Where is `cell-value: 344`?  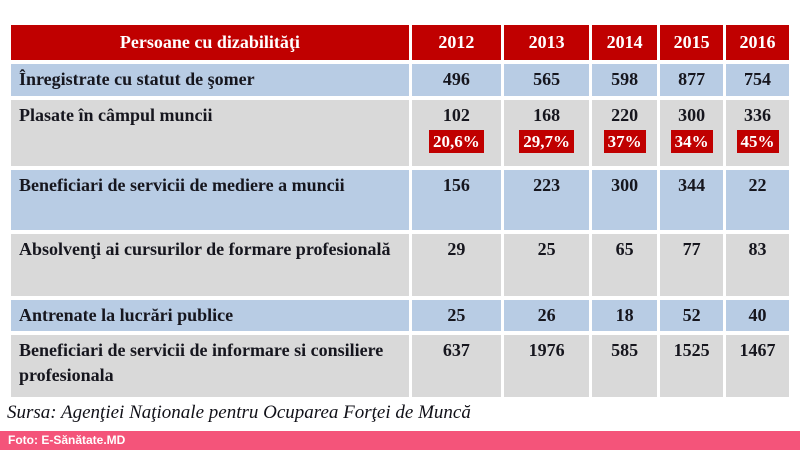
cell-value: 344 is located at coordinates (692, 200).